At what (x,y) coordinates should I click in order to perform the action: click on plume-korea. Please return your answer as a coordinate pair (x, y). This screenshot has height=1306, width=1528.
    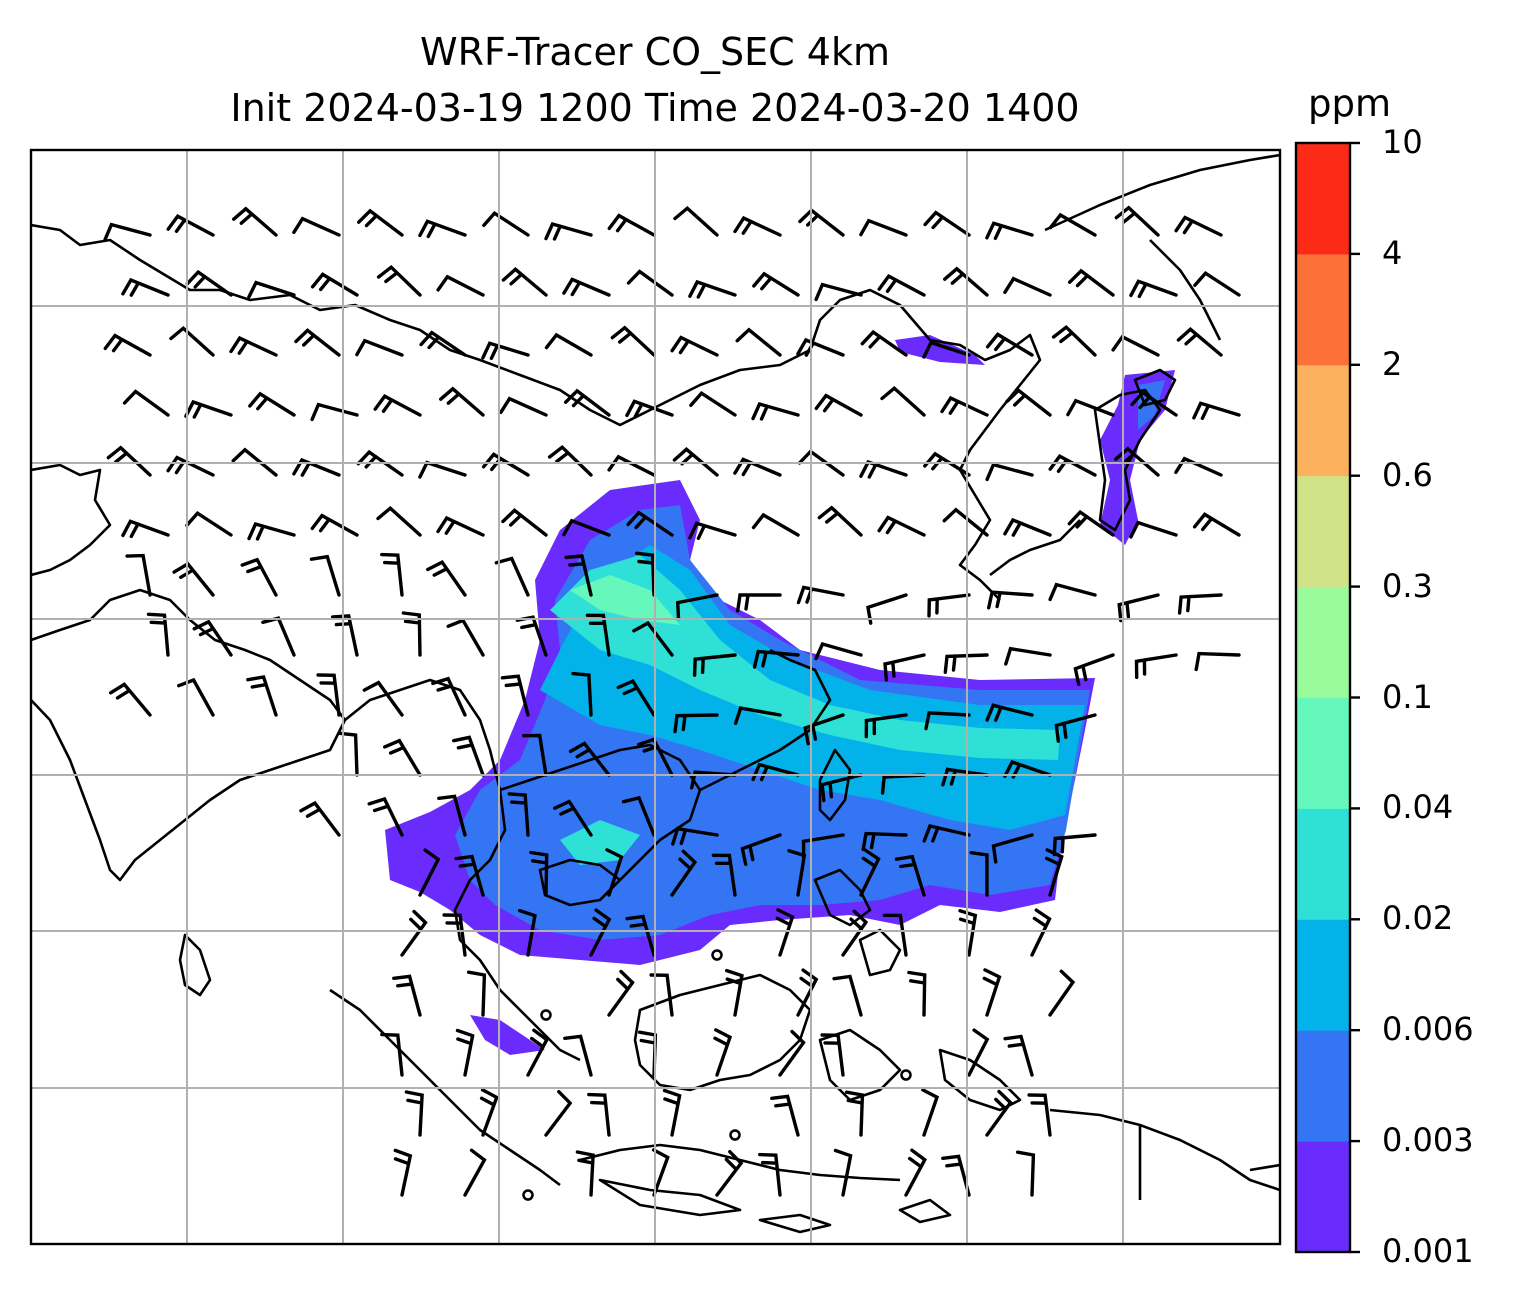
    Looking at the image, I should click on (940, 350).